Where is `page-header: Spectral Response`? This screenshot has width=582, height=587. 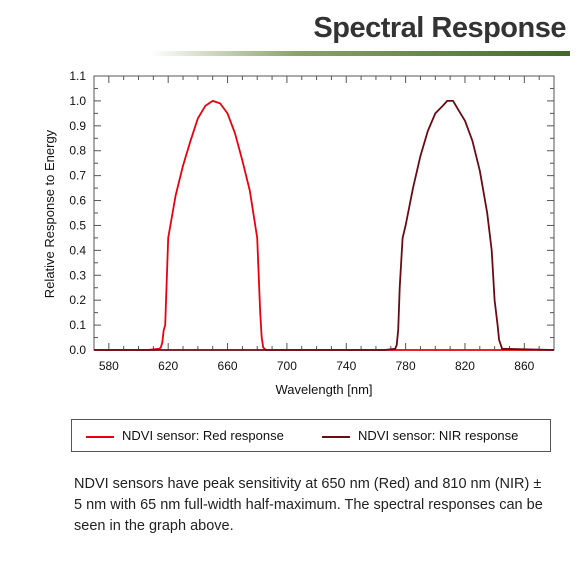 page-header: Spectral Response is located at coordinates (291, 30).